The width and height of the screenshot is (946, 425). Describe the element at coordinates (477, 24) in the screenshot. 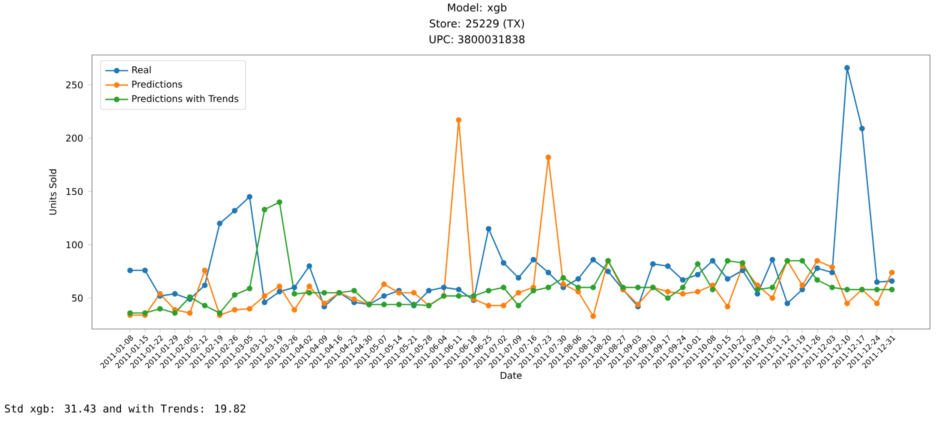

I see `chart-subtitle: Store: 25229 (TX)` at that location.